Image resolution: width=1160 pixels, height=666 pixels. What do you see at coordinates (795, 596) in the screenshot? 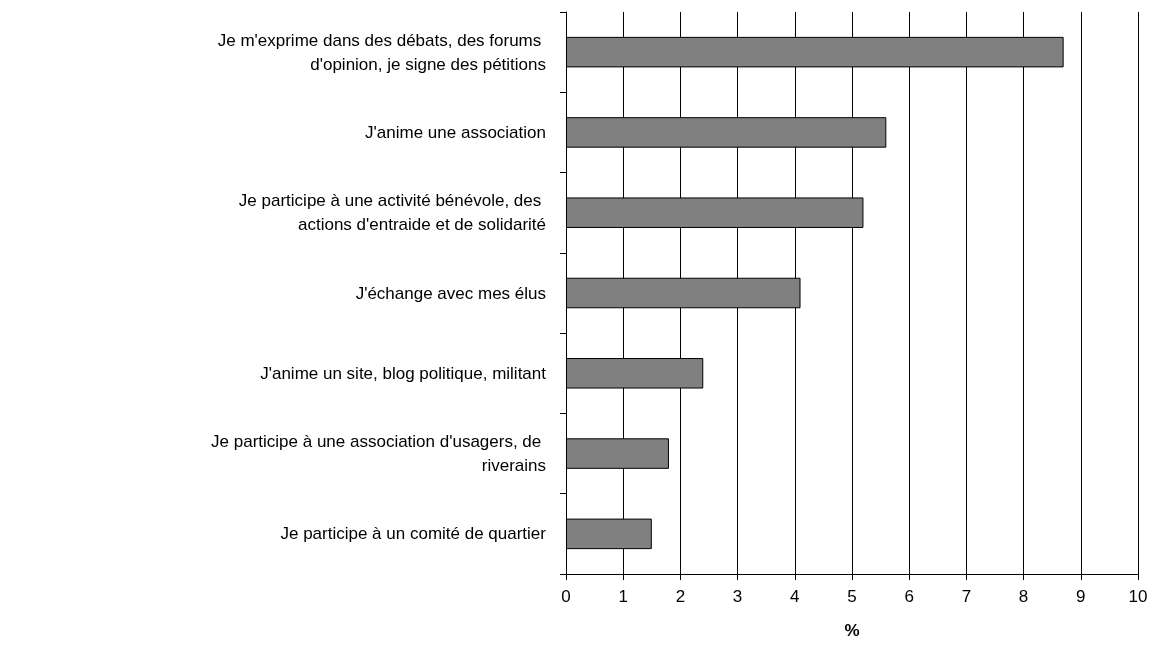
I see `x-tick-label: 4` at bounding box center [795, 596].